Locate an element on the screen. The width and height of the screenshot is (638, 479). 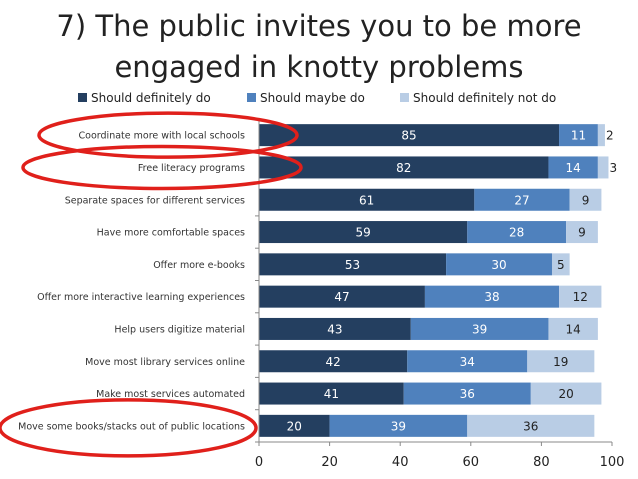
data-label: 53 is located at coordinates (352, 265).